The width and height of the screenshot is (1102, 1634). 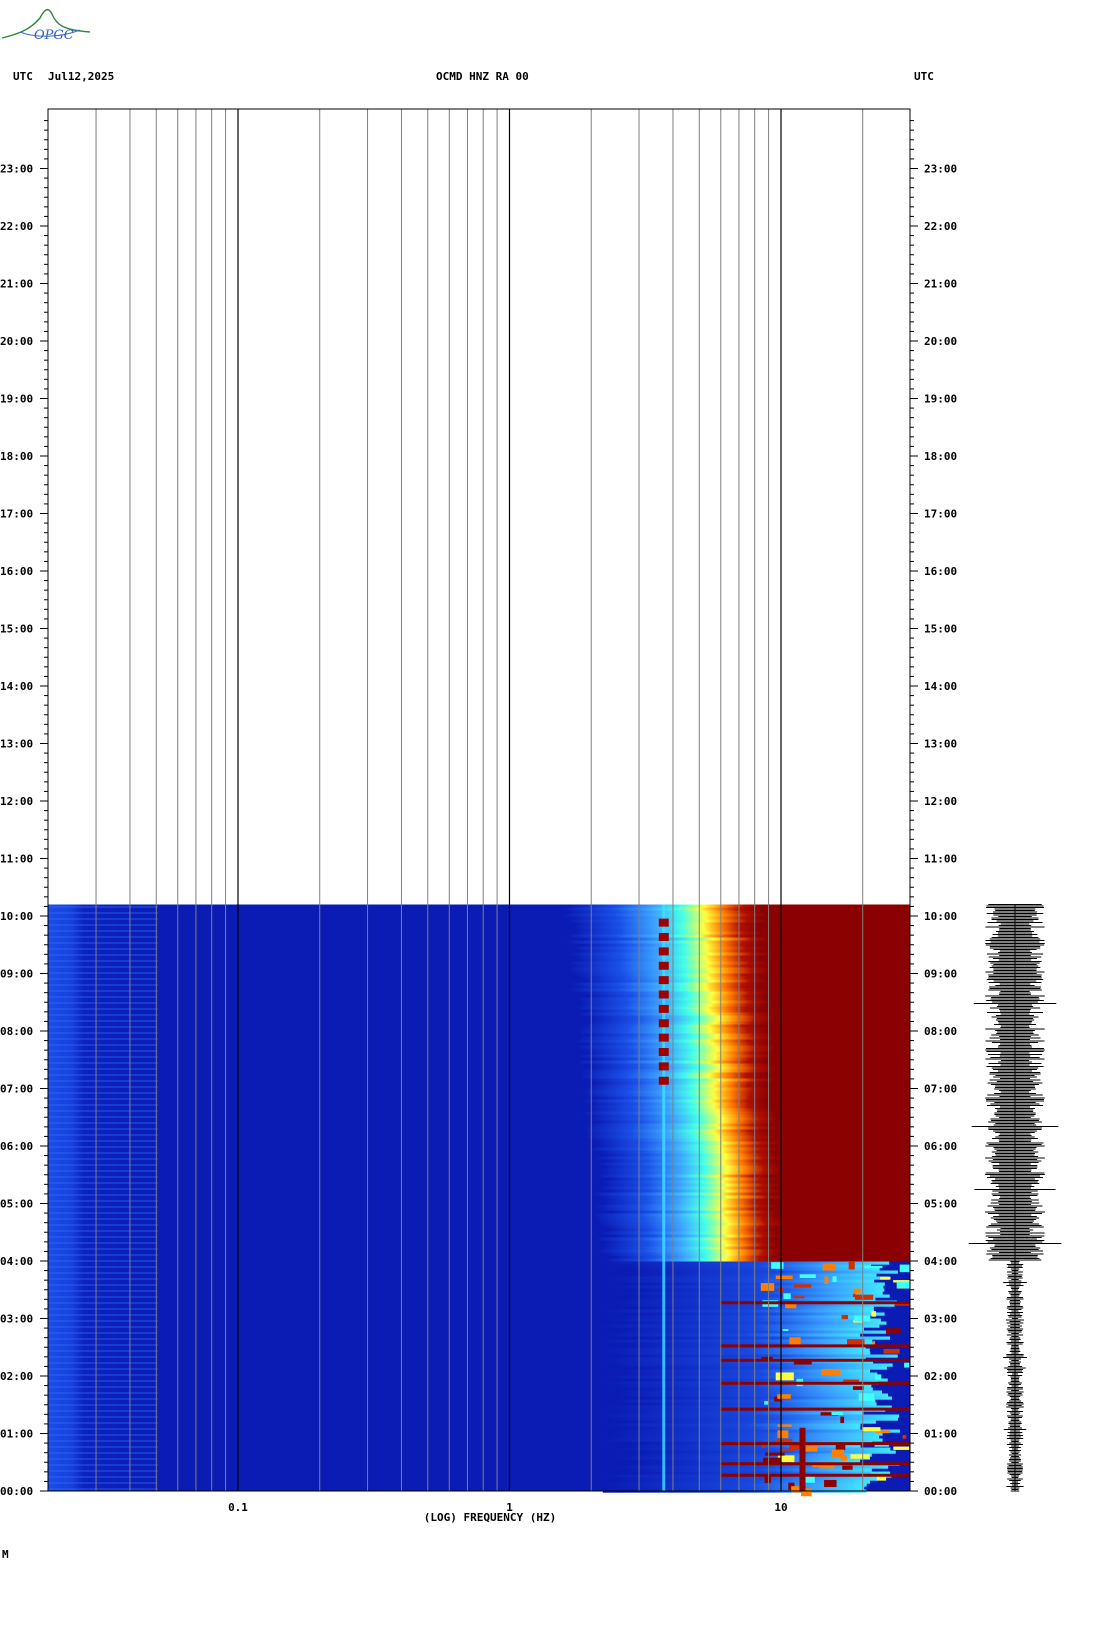 What do you see at coordinates (16, 1261) in the screenshot?
I see `y-tick-label-left: 04:00` at bounding box center [16, 1261].